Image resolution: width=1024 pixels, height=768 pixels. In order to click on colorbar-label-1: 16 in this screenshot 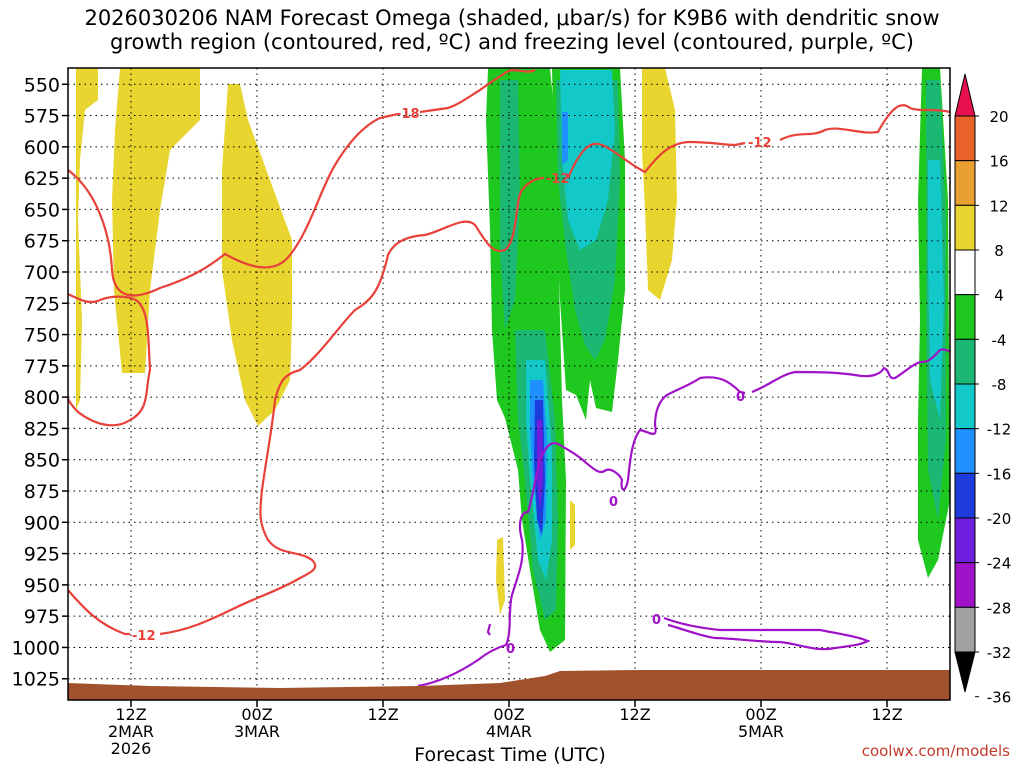, I will do `click(998, 162)`.